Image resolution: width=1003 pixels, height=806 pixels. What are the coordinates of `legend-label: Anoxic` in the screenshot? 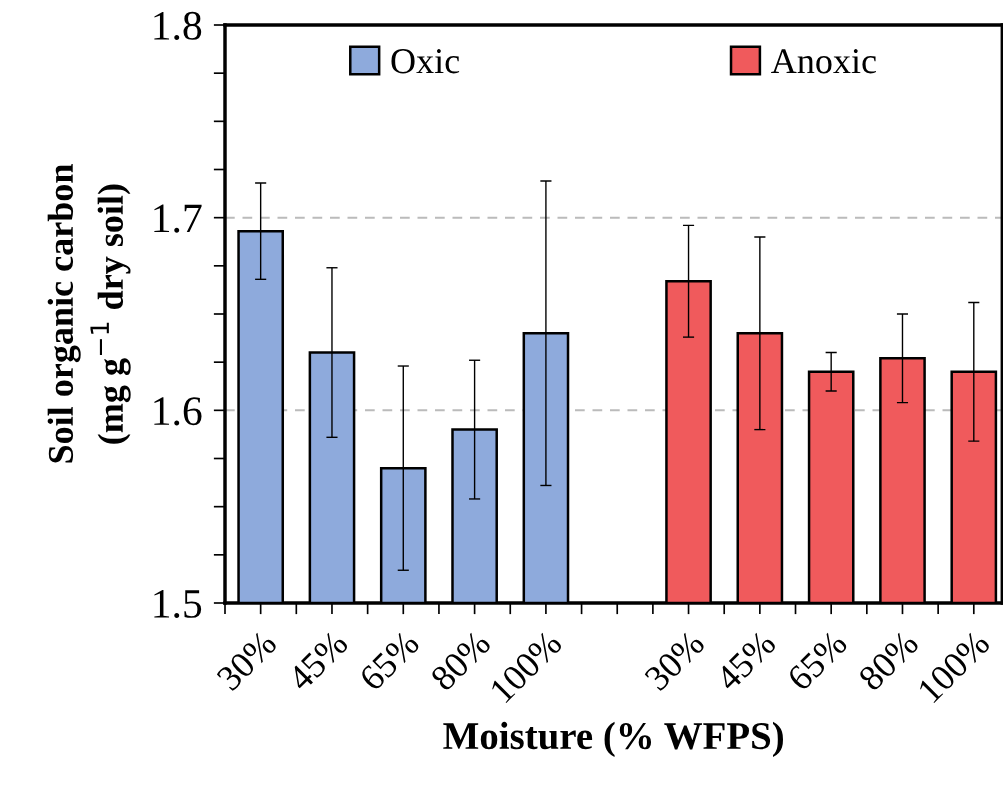 It's located at (823, 61).